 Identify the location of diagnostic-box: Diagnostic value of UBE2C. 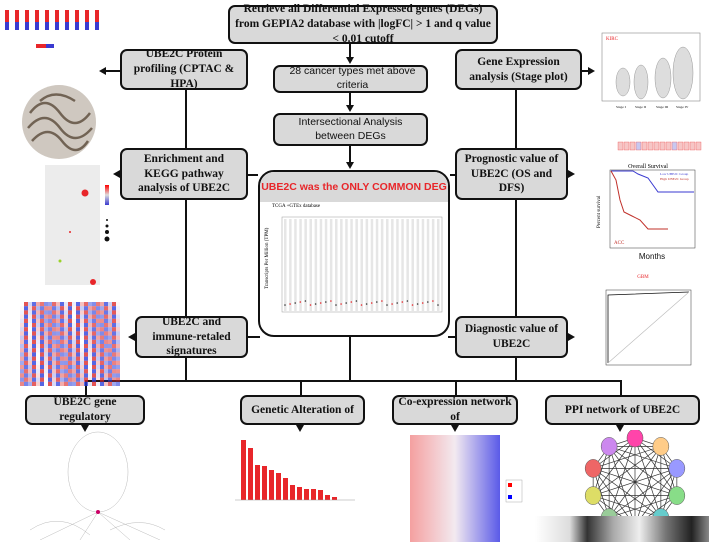
(511, 337).